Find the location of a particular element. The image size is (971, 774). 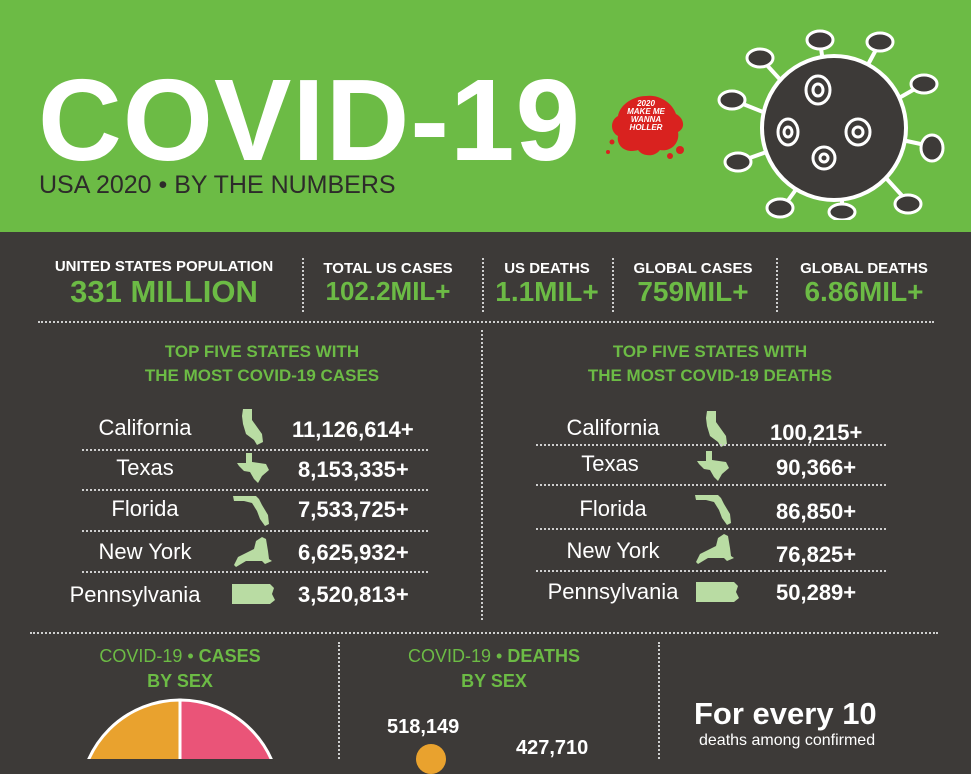

state-value: 76,825+ is located at coordinates (816, 554).